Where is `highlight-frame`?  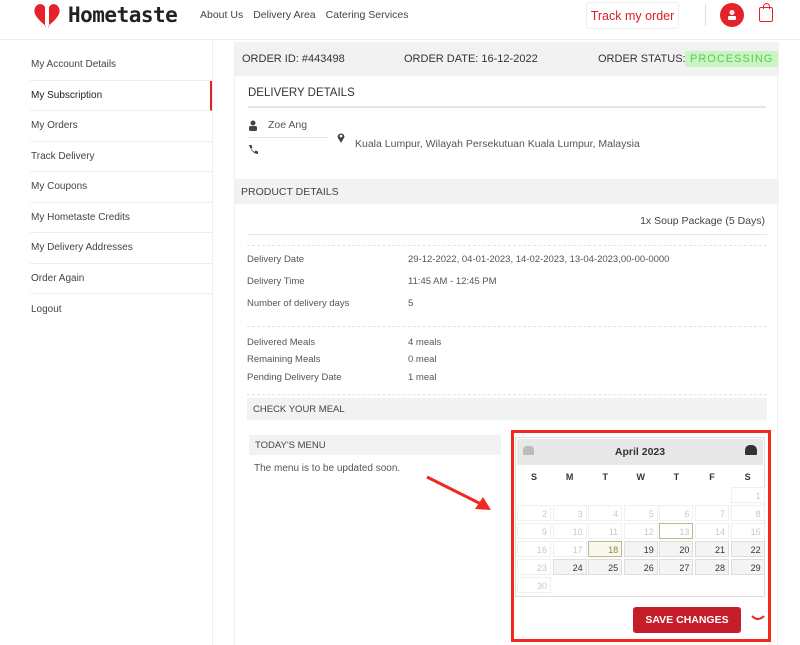 highlight-frame is located at coordinates (641, 536).